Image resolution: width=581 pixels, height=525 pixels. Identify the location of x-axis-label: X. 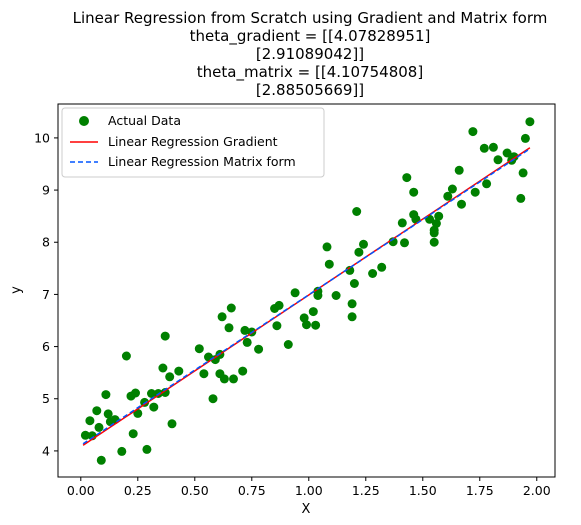
(306, 509).